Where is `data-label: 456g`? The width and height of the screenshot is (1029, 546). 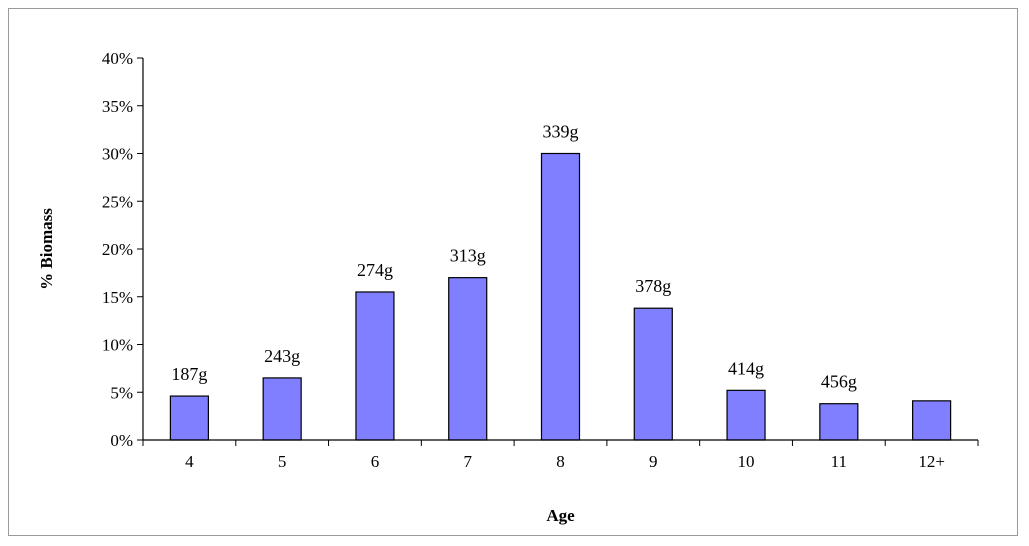 data-label: 456g is located at coordinates (839, 382).